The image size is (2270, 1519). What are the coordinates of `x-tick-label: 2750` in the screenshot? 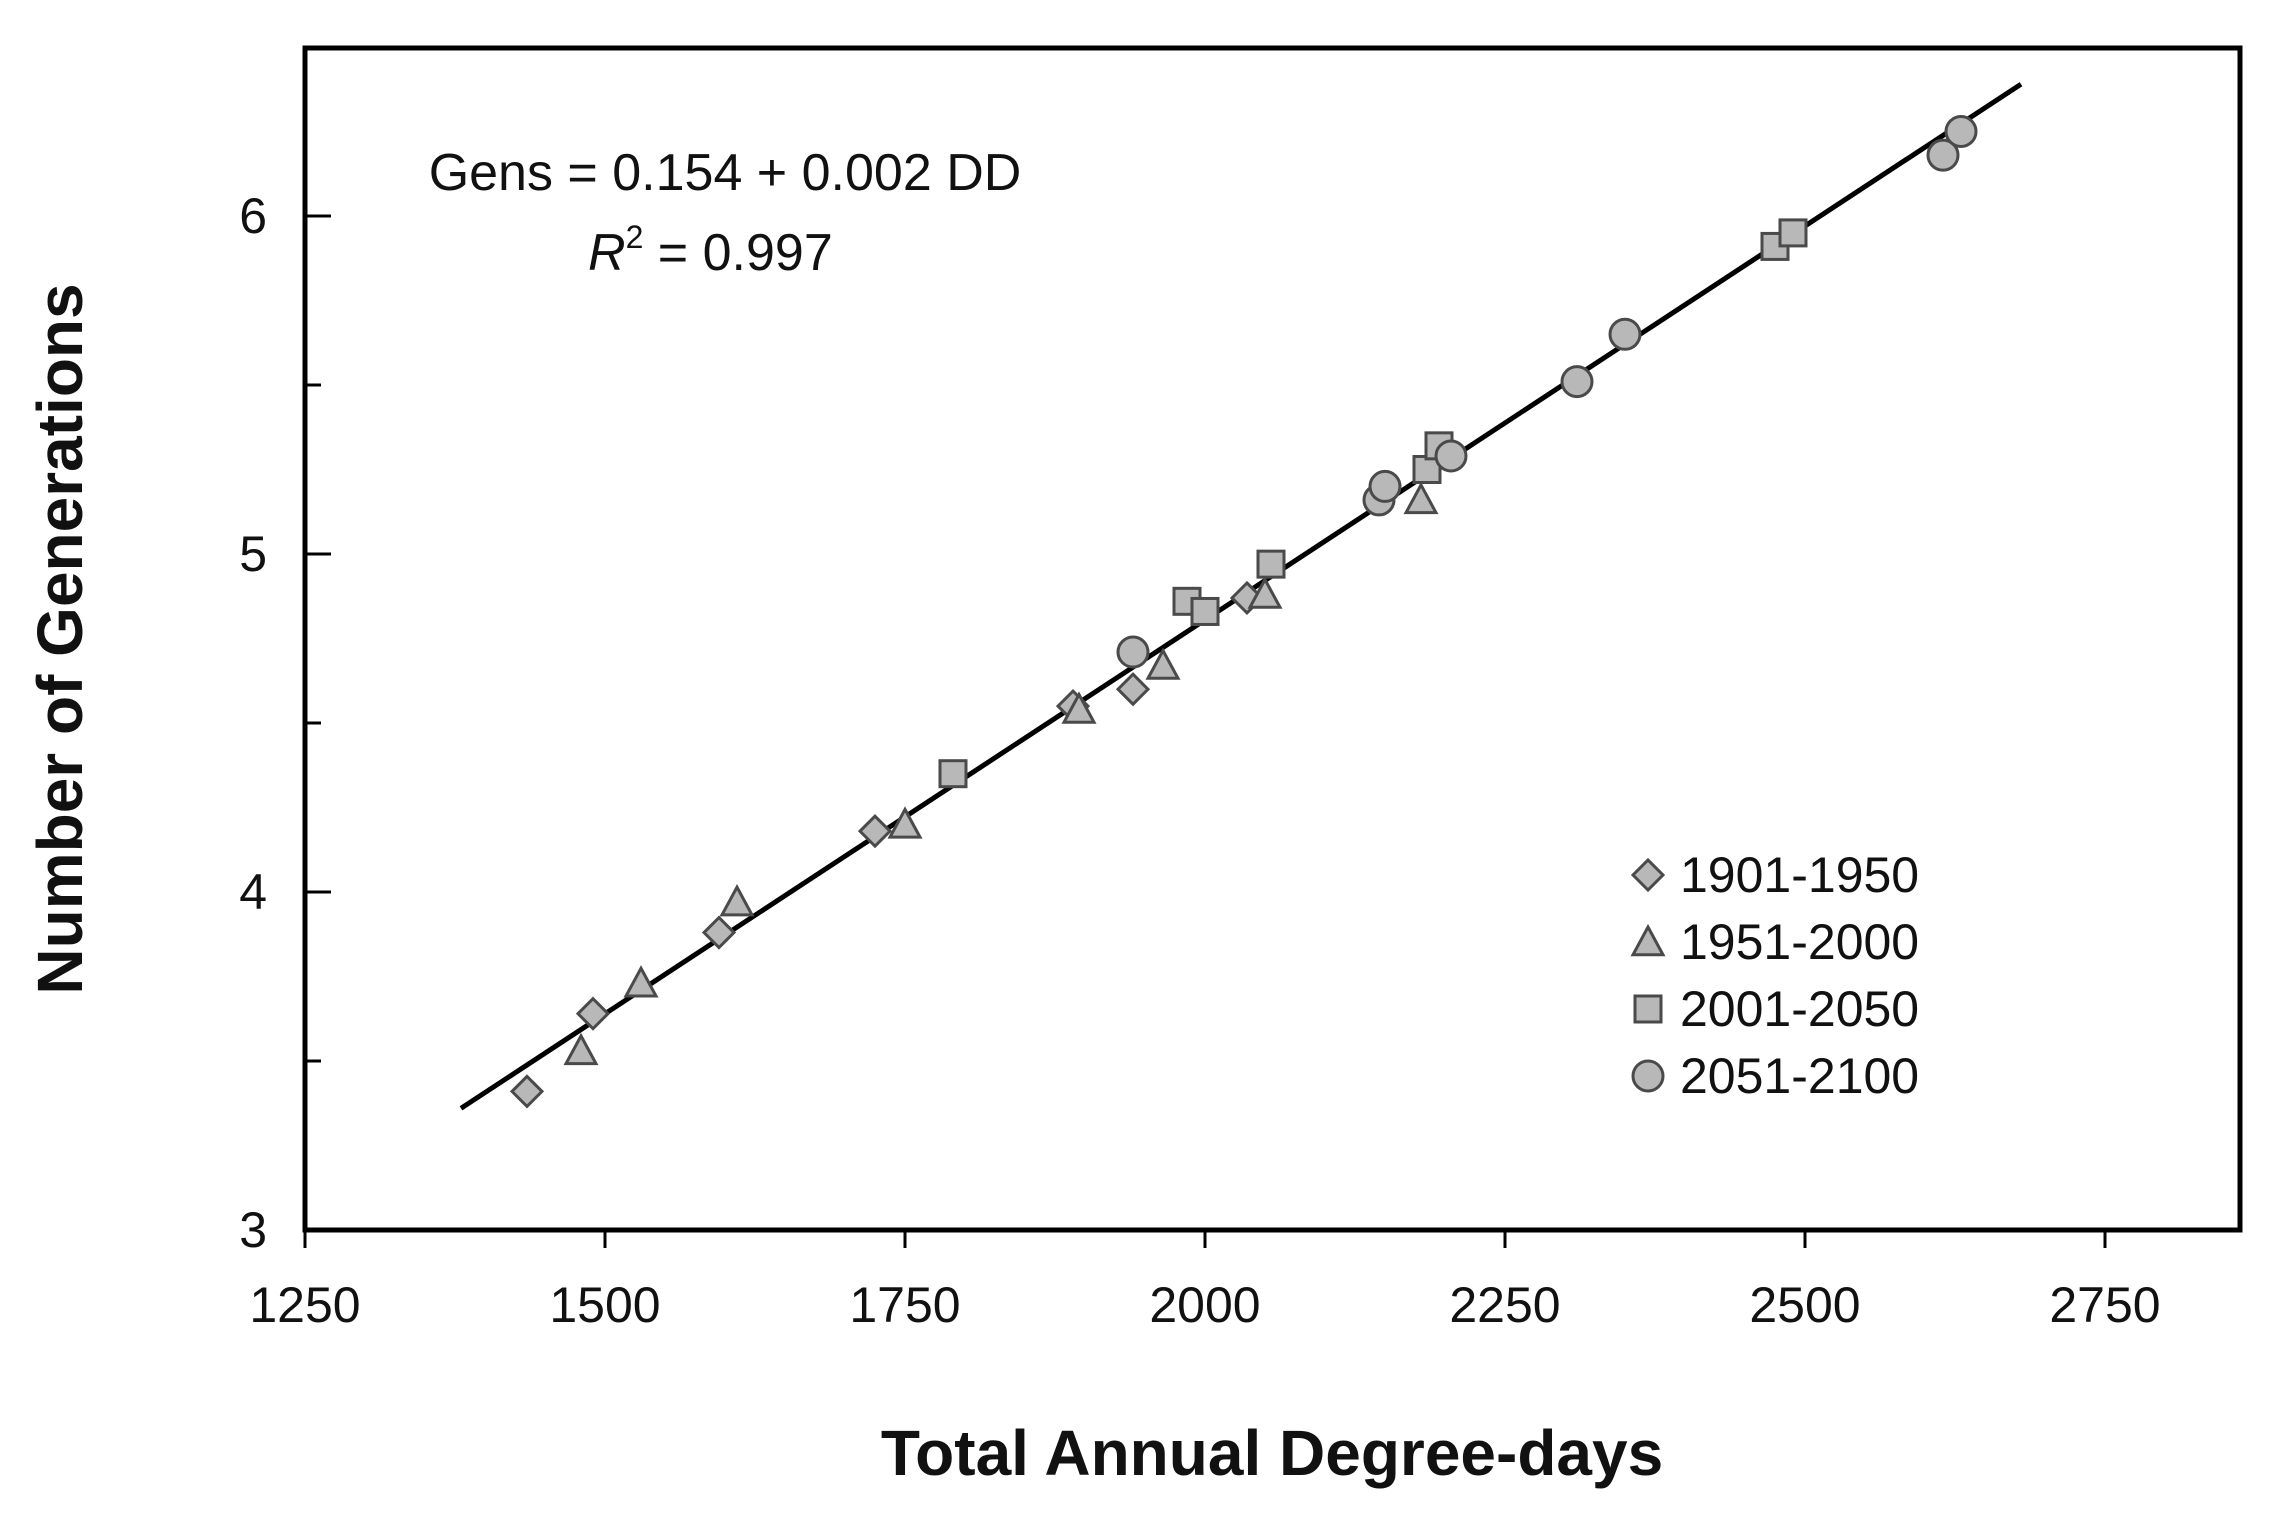 It's located at (2104, 1305).